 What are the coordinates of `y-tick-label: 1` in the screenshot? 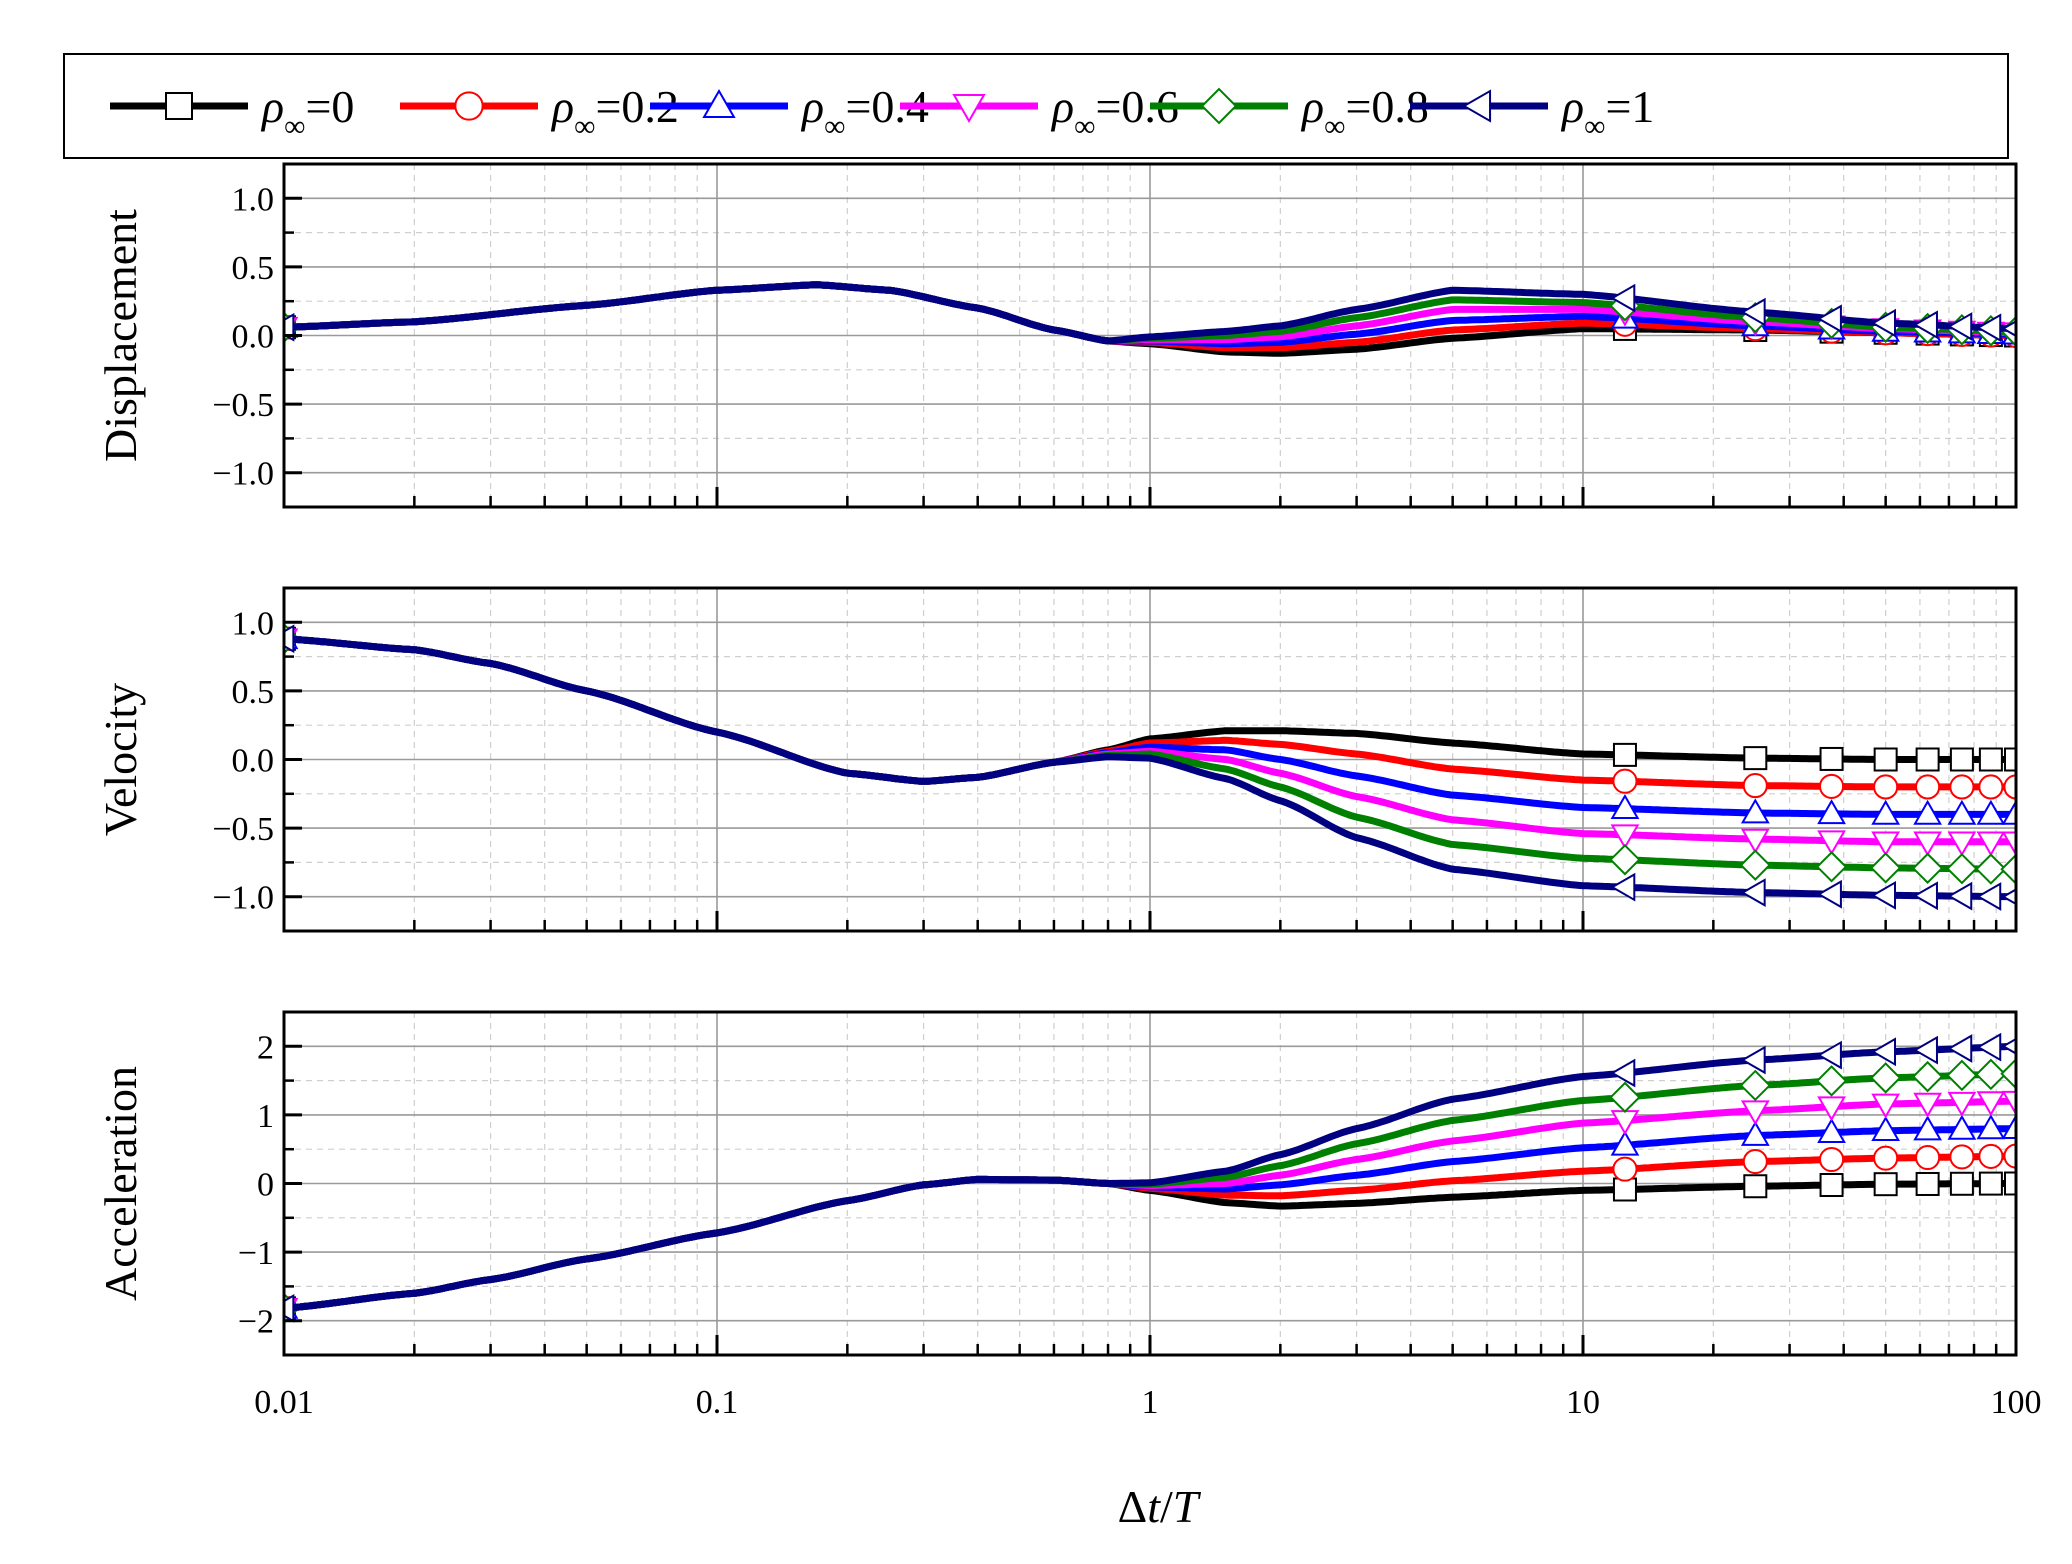 It's located at (265, 1116).